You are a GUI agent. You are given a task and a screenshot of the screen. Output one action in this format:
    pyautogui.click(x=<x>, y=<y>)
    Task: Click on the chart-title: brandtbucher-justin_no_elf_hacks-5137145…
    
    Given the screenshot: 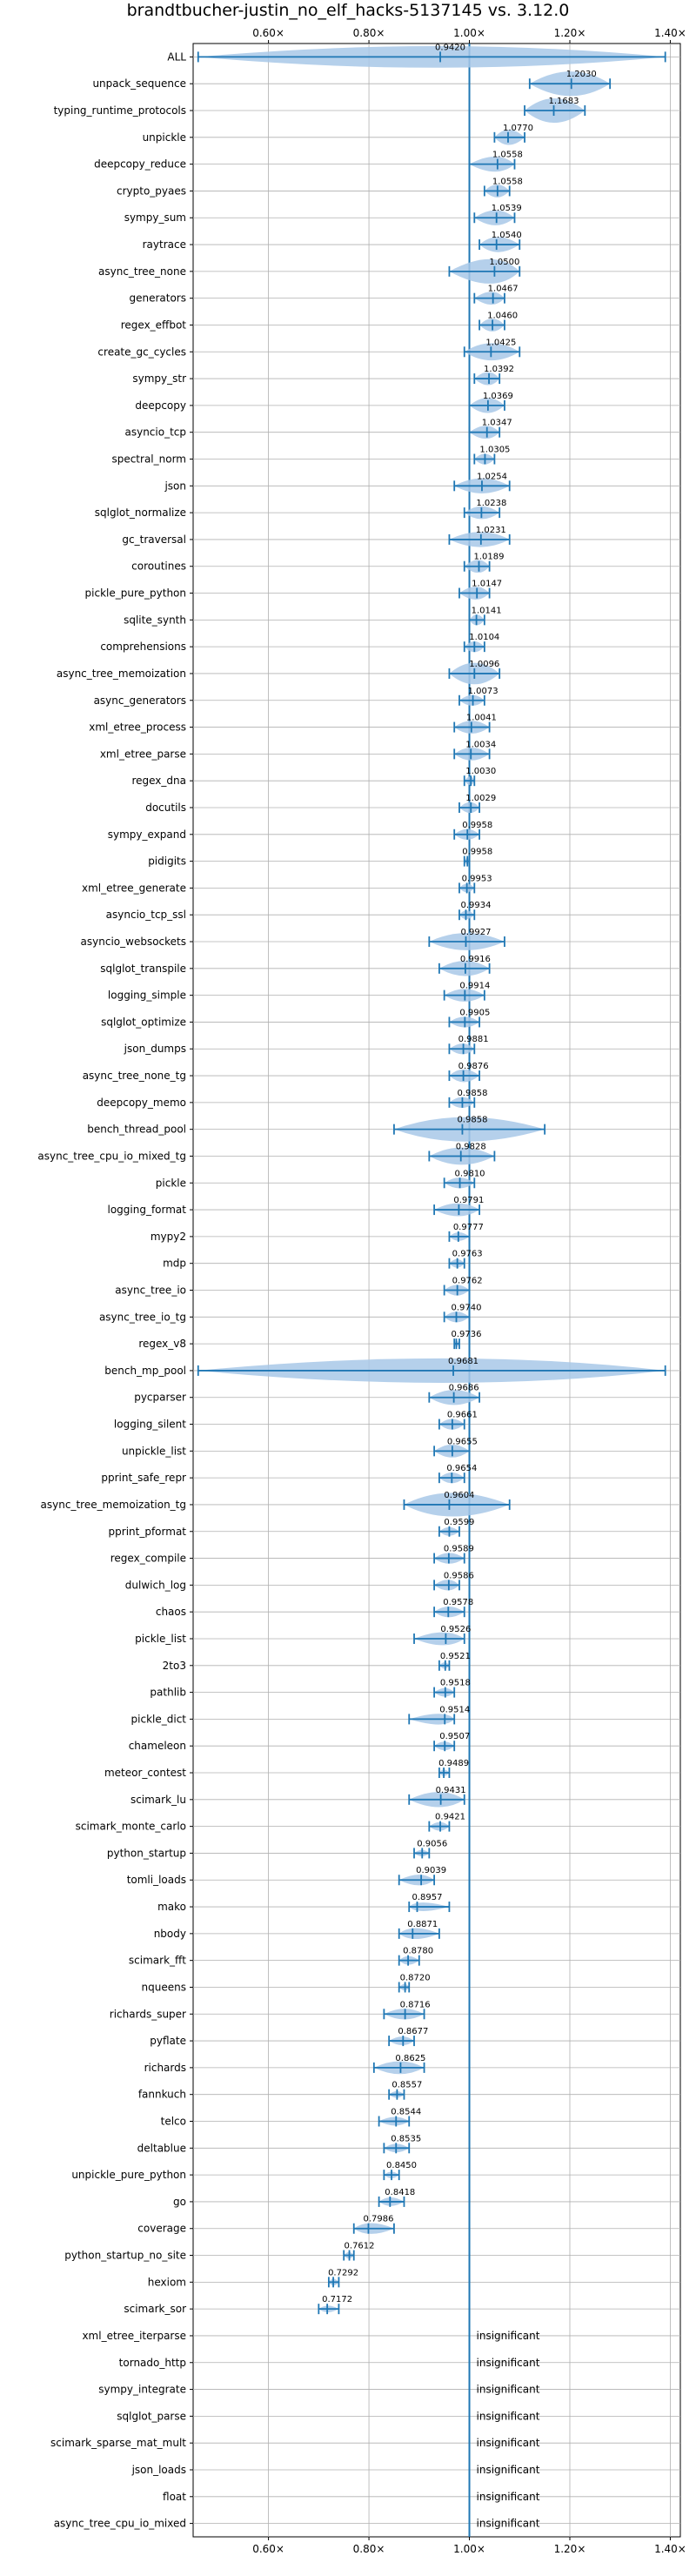 What is the action you would take?
    pyautogui.click(x=348, y=10)
    